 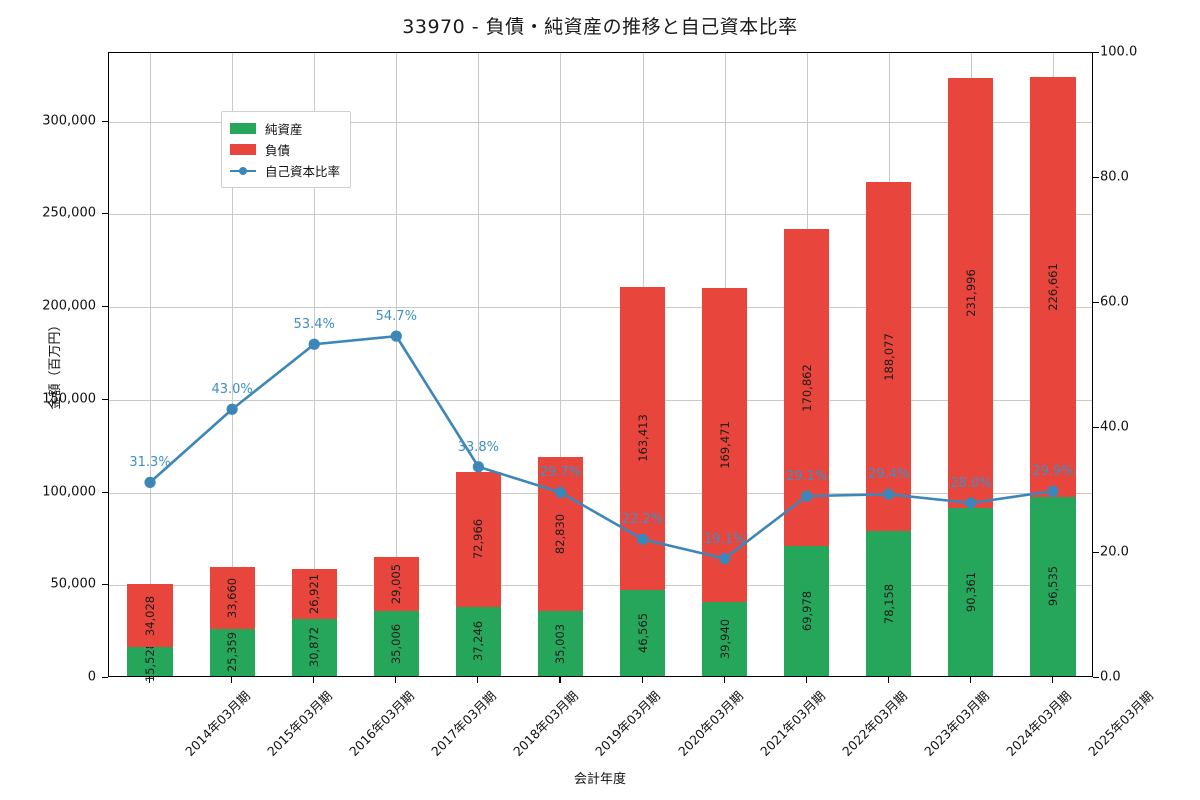 What do you see at coordinates (69, 213) in the screenshot?
I see `y-axis-left-tick-label: 250,000` at bounding box center [69, 213].